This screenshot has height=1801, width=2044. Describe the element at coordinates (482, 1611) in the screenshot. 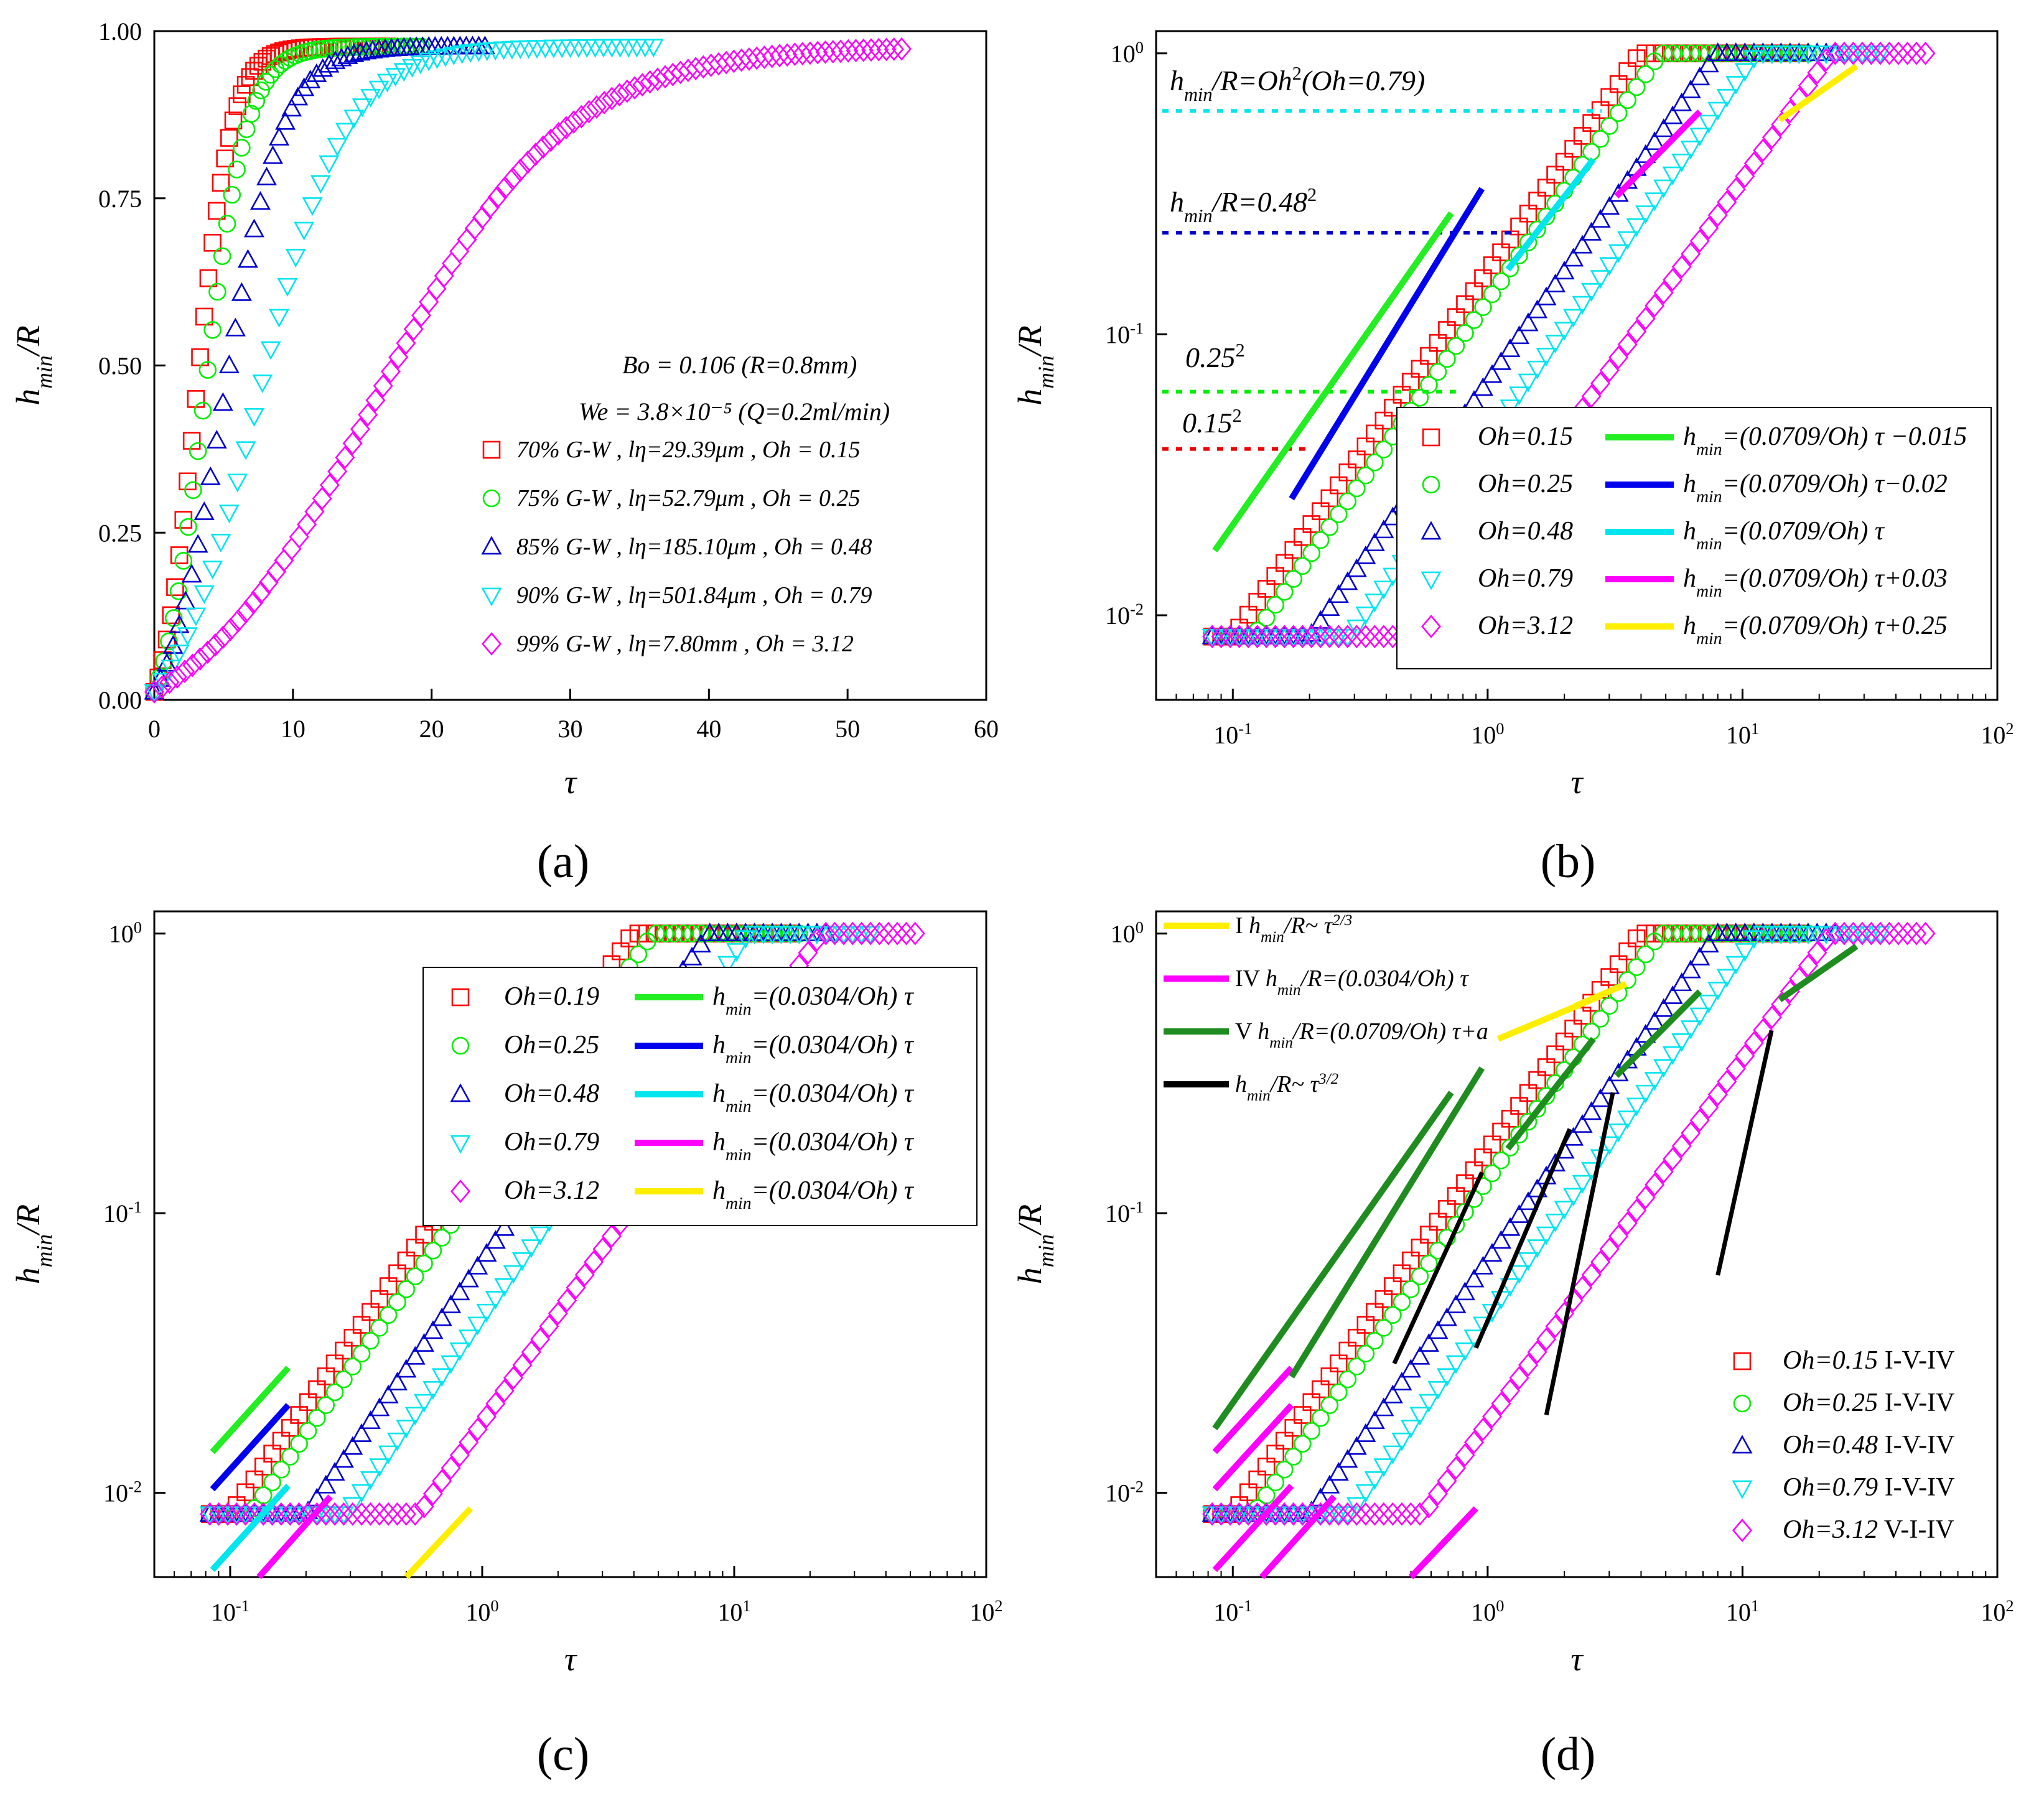

I see `x-tick-label-c: 100` at that location.